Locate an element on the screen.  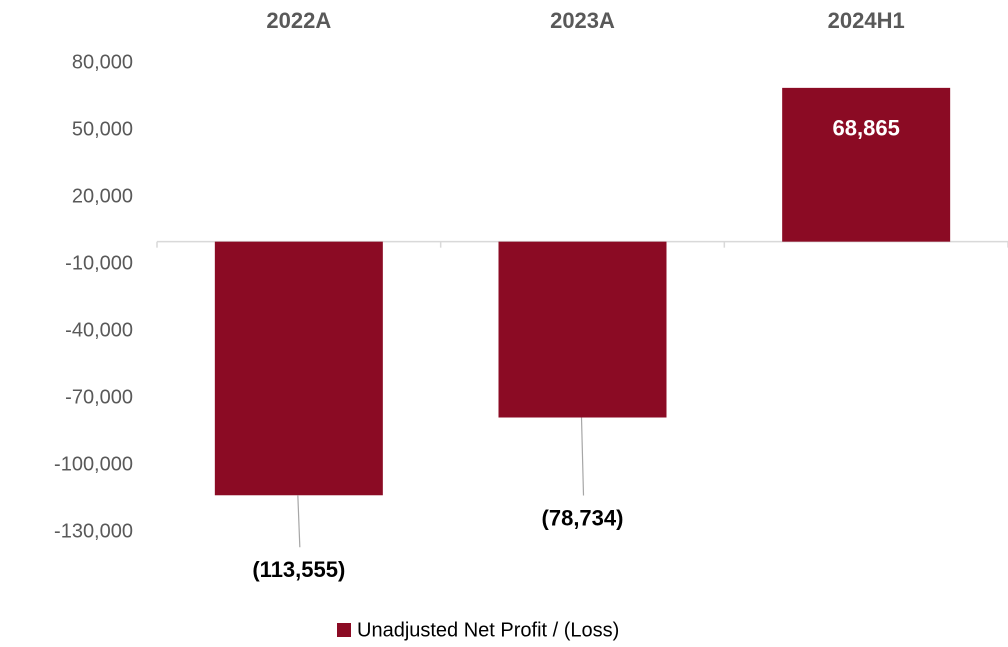
y-tick-label: -130,000 is located at coordinates (93, 531).